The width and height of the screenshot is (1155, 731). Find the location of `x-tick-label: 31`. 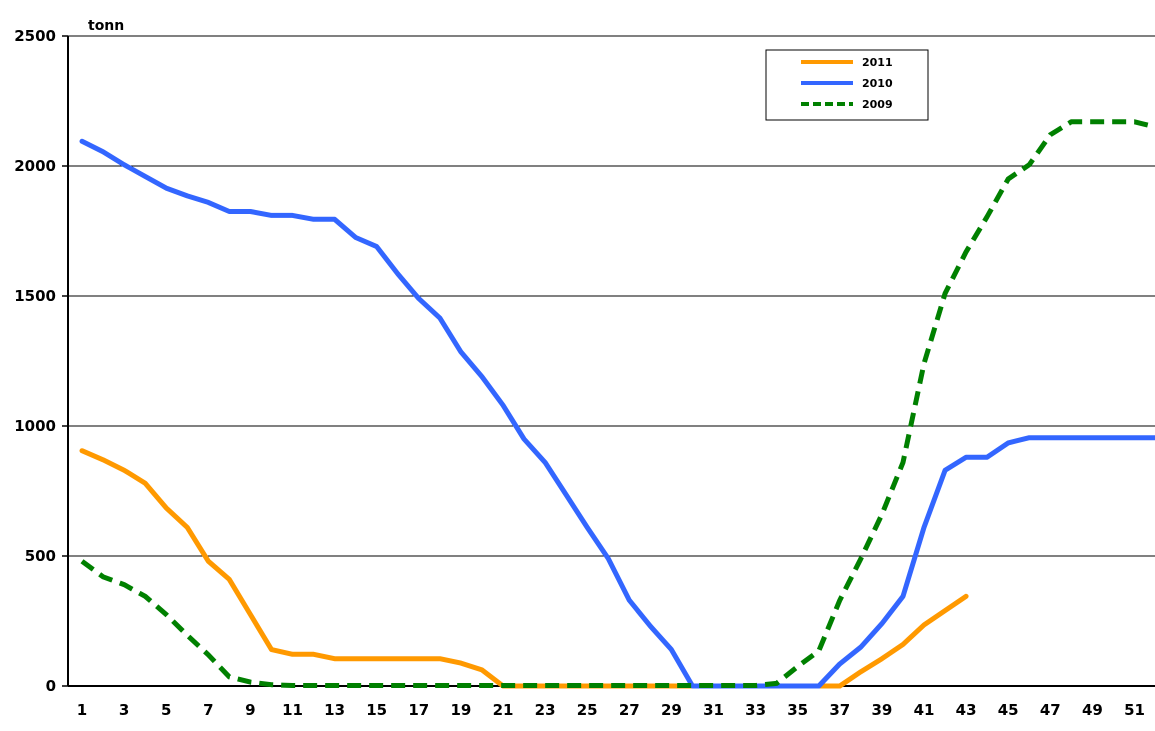

x-tick-label: 31 is located at coordinates (713, 710).